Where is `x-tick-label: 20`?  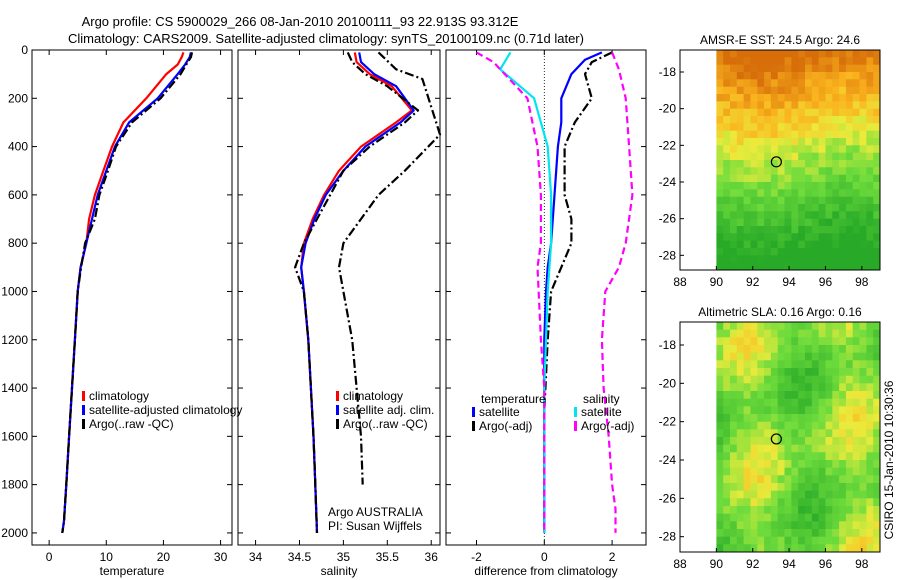 x-tick-label: 20 is located at coordinates (164, 557).